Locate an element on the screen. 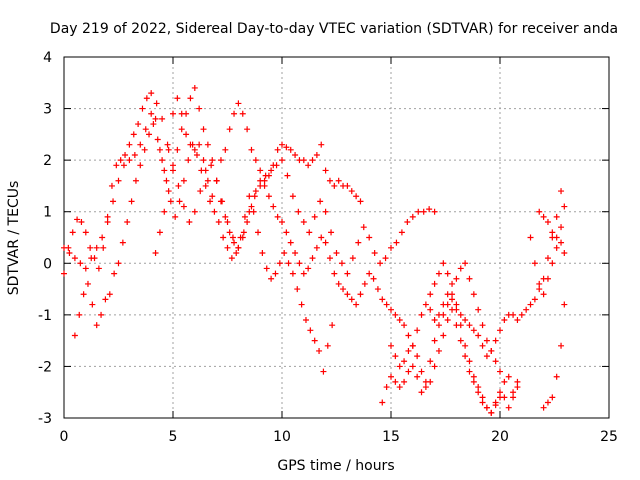  y-tick-label: 0 is located at coordinates (47, 264).